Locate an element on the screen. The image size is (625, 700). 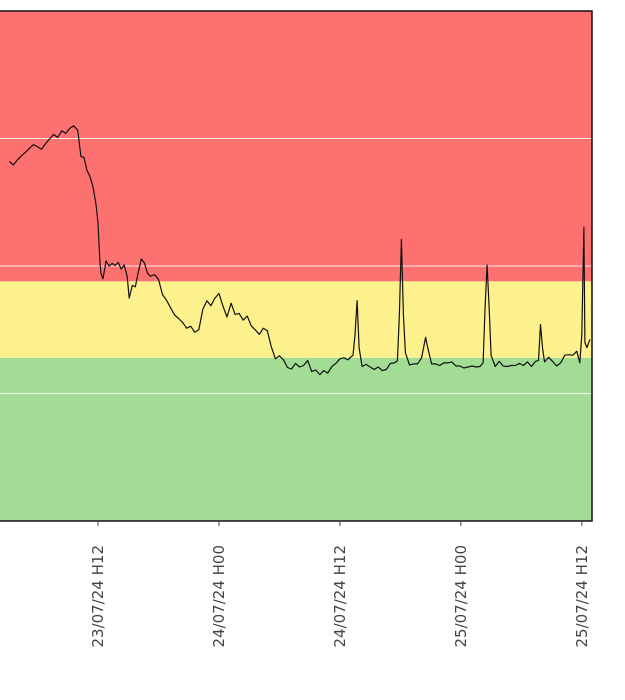
x-tick-label: 24/07/24 H12 is located at coordinates (340, 596).